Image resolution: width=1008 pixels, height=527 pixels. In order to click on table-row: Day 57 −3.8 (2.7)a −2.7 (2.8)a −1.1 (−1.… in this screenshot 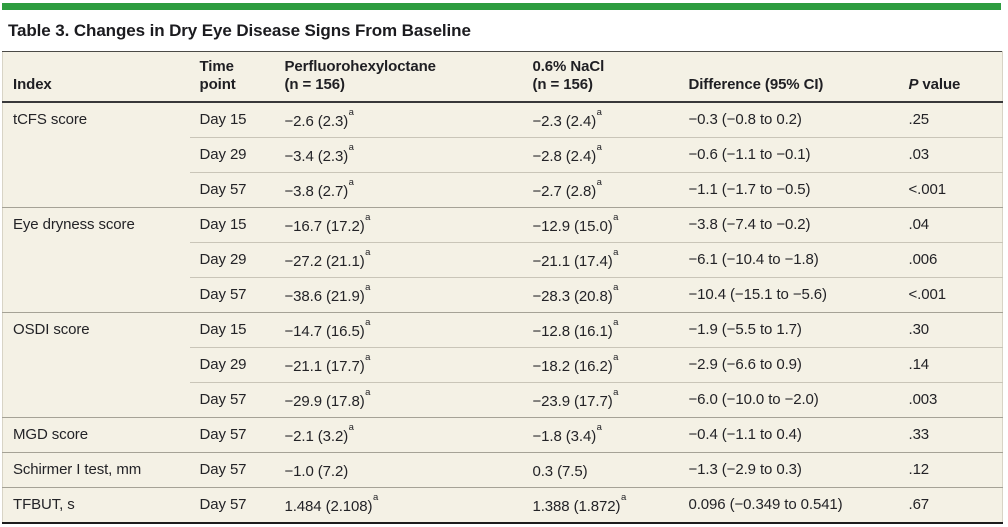, I will do `click(503, 190)`.